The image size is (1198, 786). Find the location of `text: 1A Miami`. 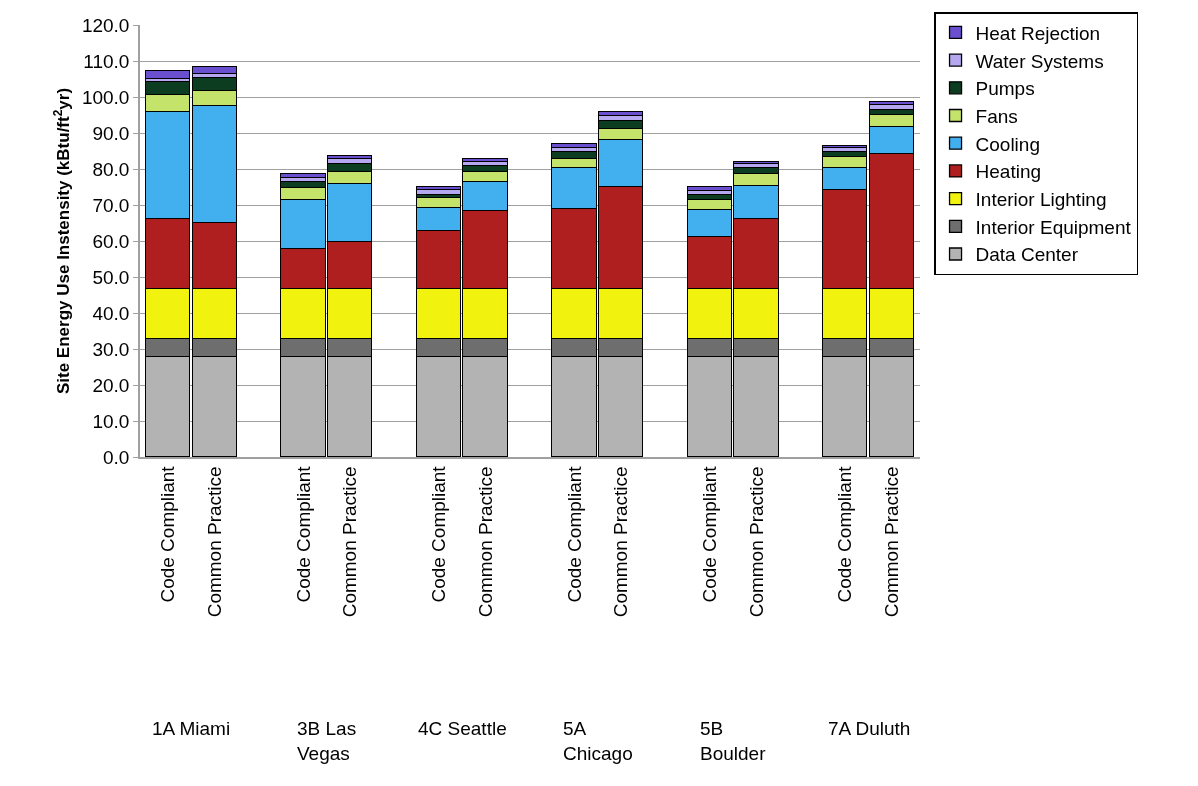

text: 1A Miami is located at coordinates (191, 728).